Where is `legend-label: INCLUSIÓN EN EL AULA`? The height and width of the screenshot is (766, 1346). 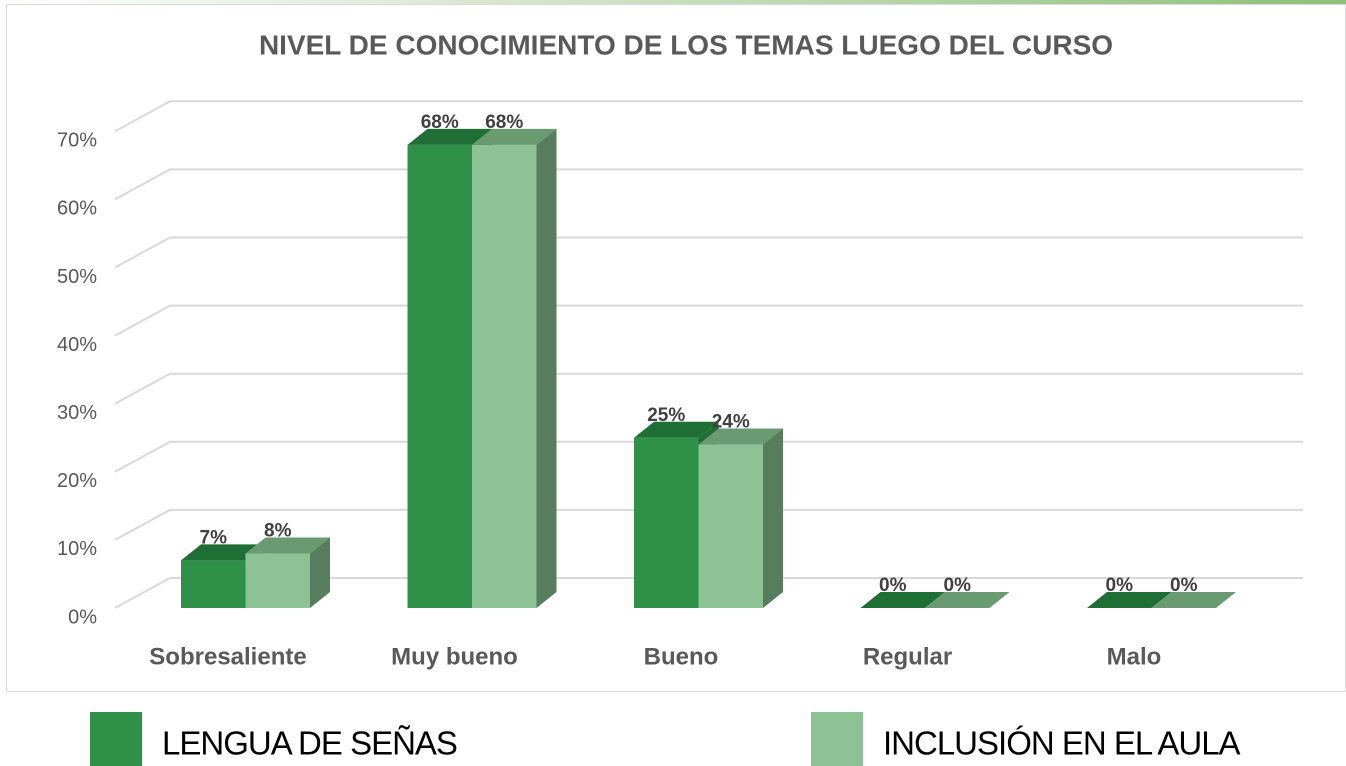
legend-label: INCLUSIÓN EN EL AULA is located at coordinates (1062, 743).